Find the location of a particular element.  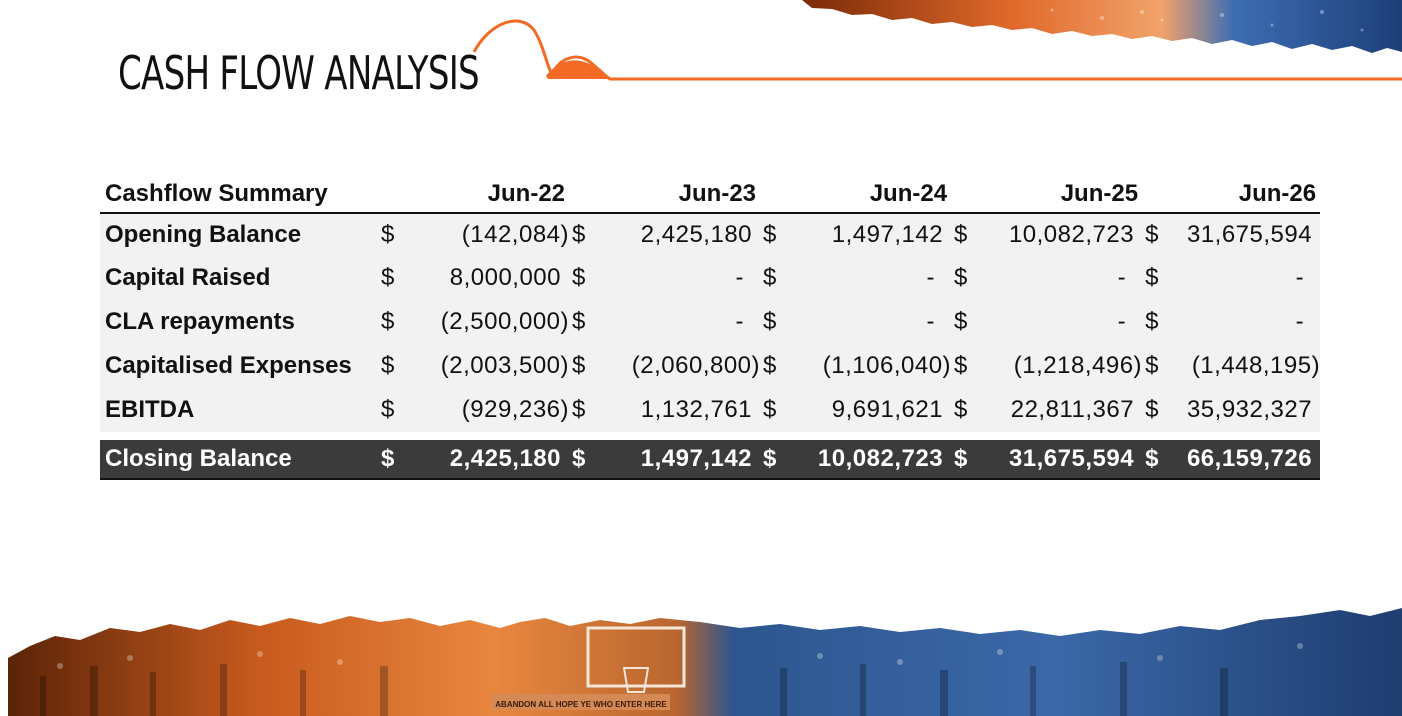

column-header: Jun-24 is located at coordinates (856, 195).